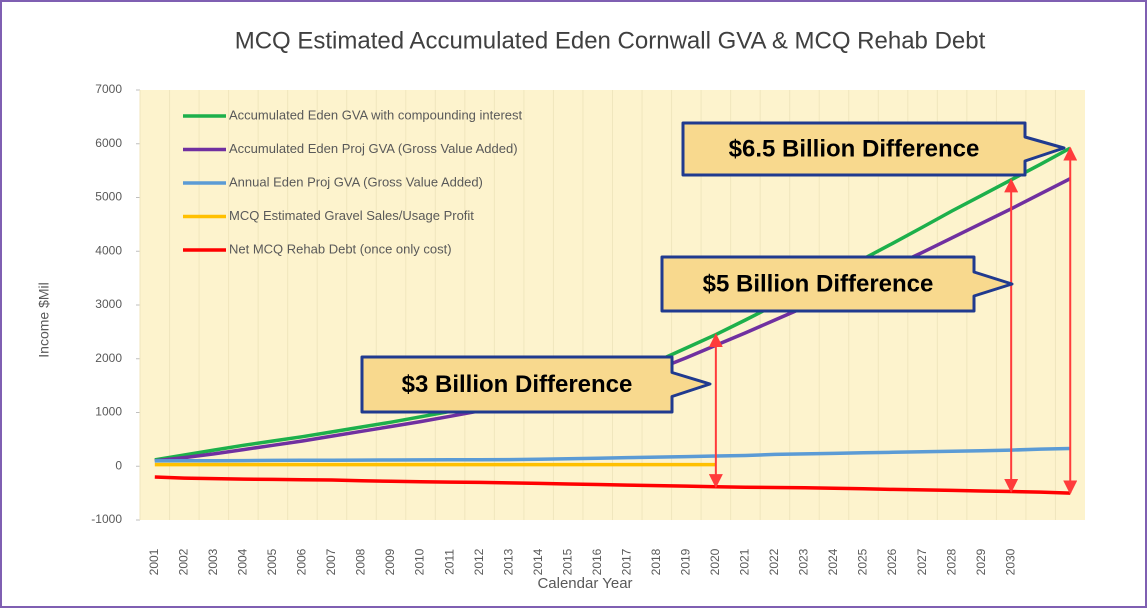 Image resolution: width=1147 pixels, height=608 pixels. What do you see at coordinates (213, 561) in the screenshot?
I see `x-tick-label: 2003` at bounding box center [213, 561].